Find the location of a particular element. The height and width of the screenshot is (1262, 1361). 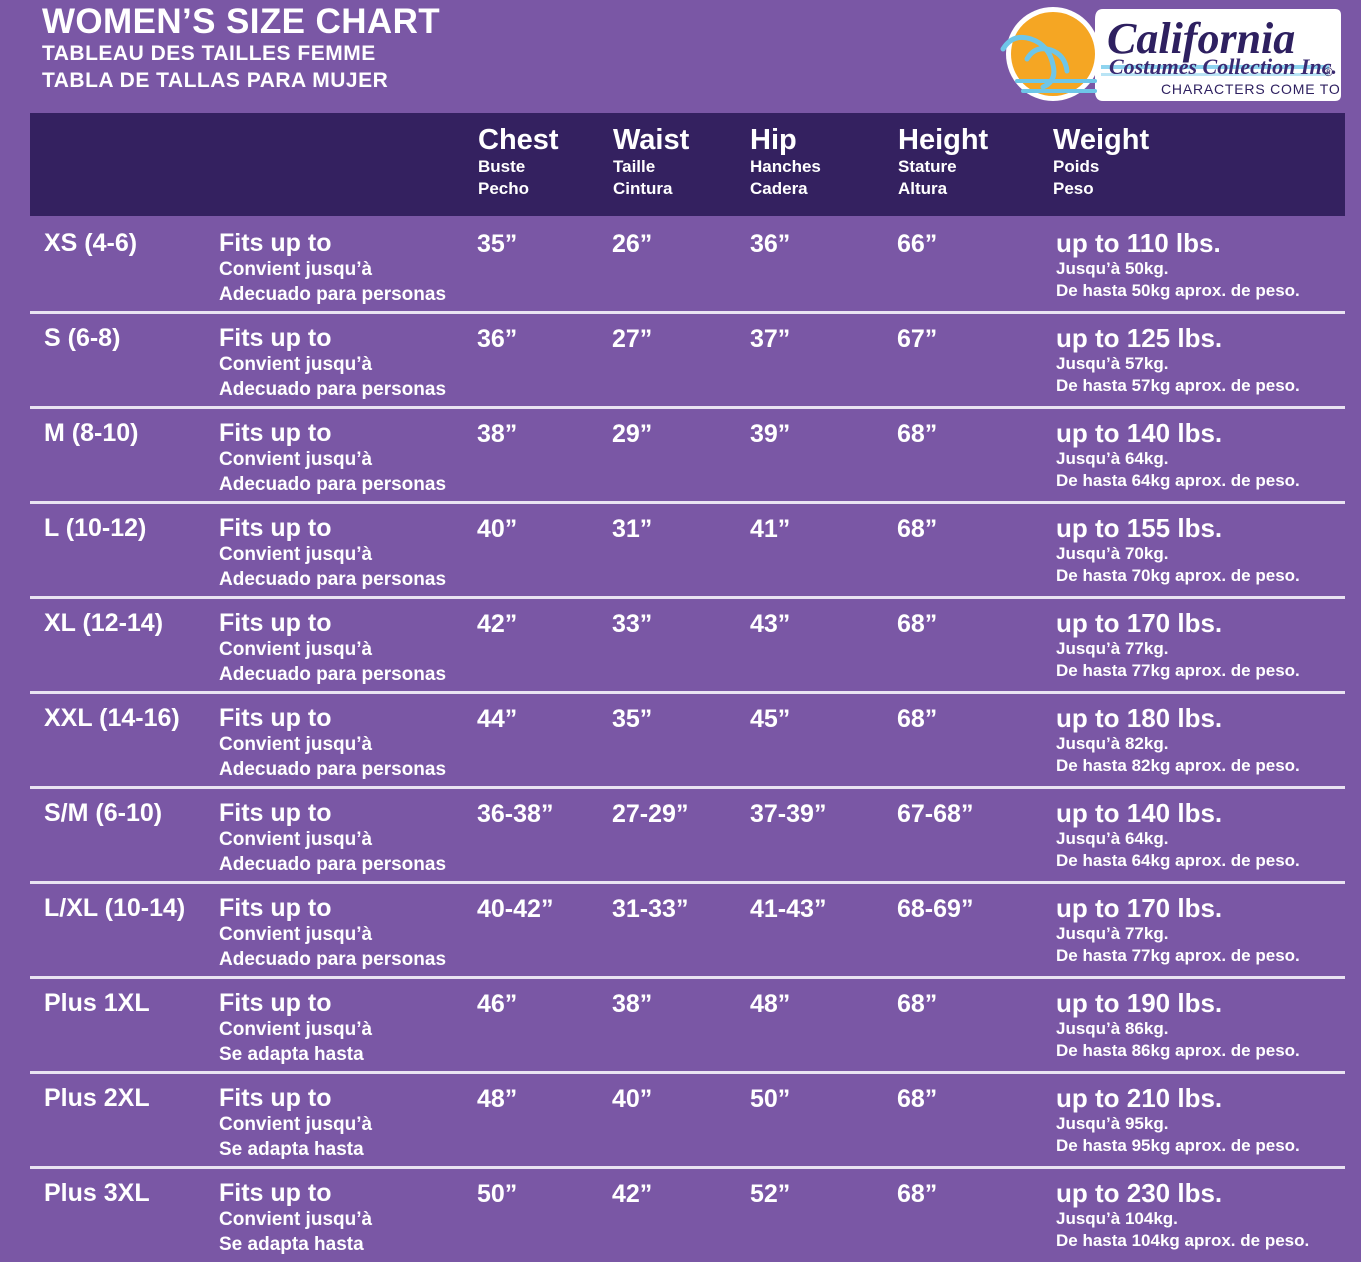

row-weight-en: up to 170 lbs. is located at coordinates (1139, 623).